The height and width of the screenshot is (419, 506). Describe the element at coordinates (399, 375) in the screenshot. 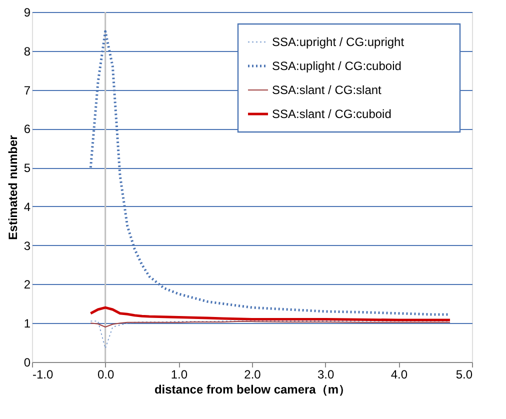

I see `x-tick-label: 4.0` at that location.